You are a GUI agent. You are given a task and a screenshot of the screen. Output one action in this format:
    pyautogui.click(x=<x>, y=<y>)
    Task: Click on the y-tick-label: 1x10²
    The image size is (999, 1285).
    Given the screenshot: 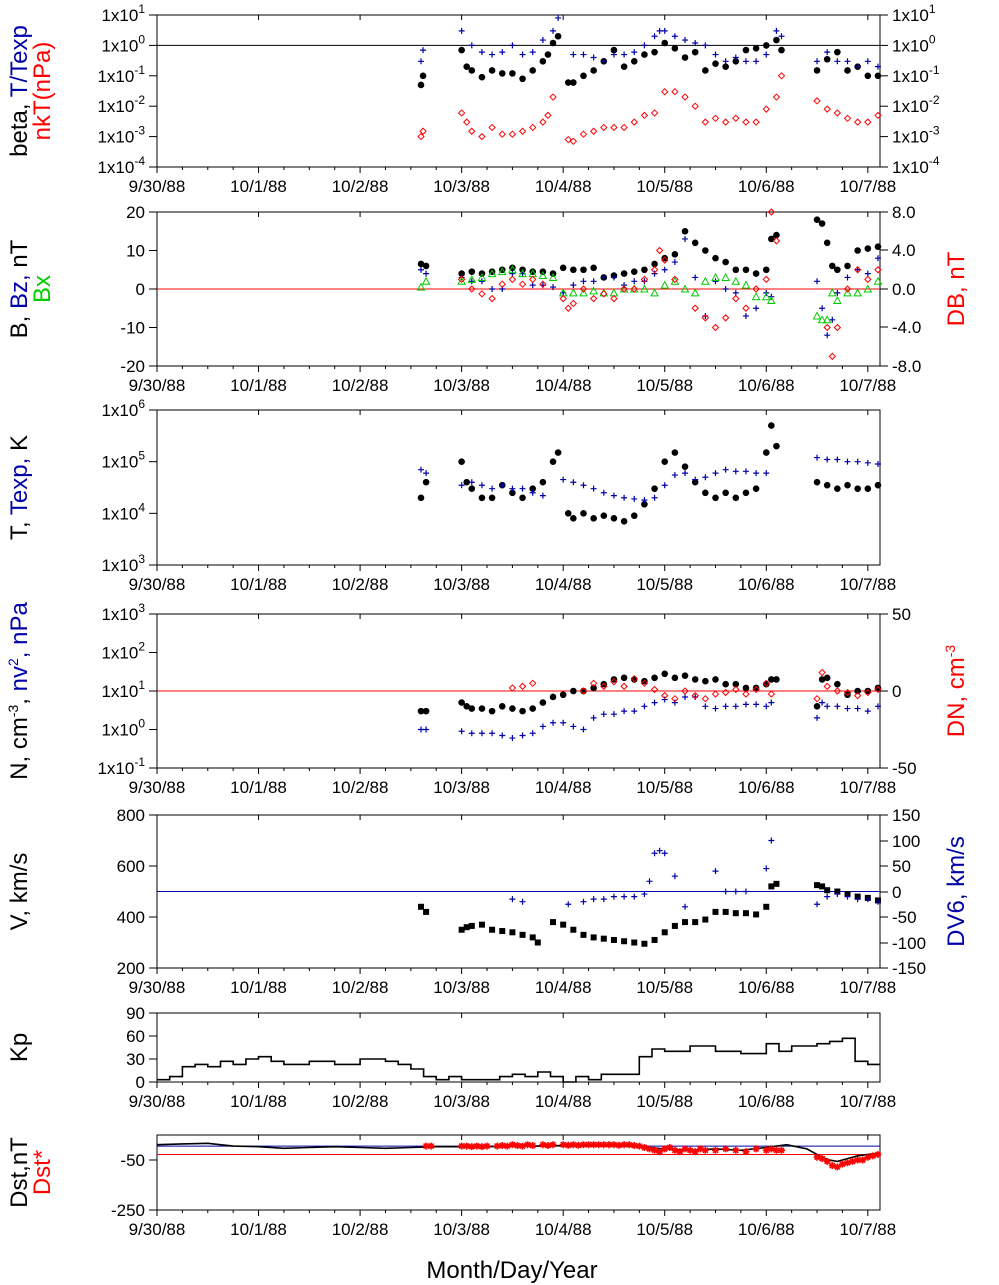 What is the action you would take?
    pyautogui.click(x=123, y=651)
    